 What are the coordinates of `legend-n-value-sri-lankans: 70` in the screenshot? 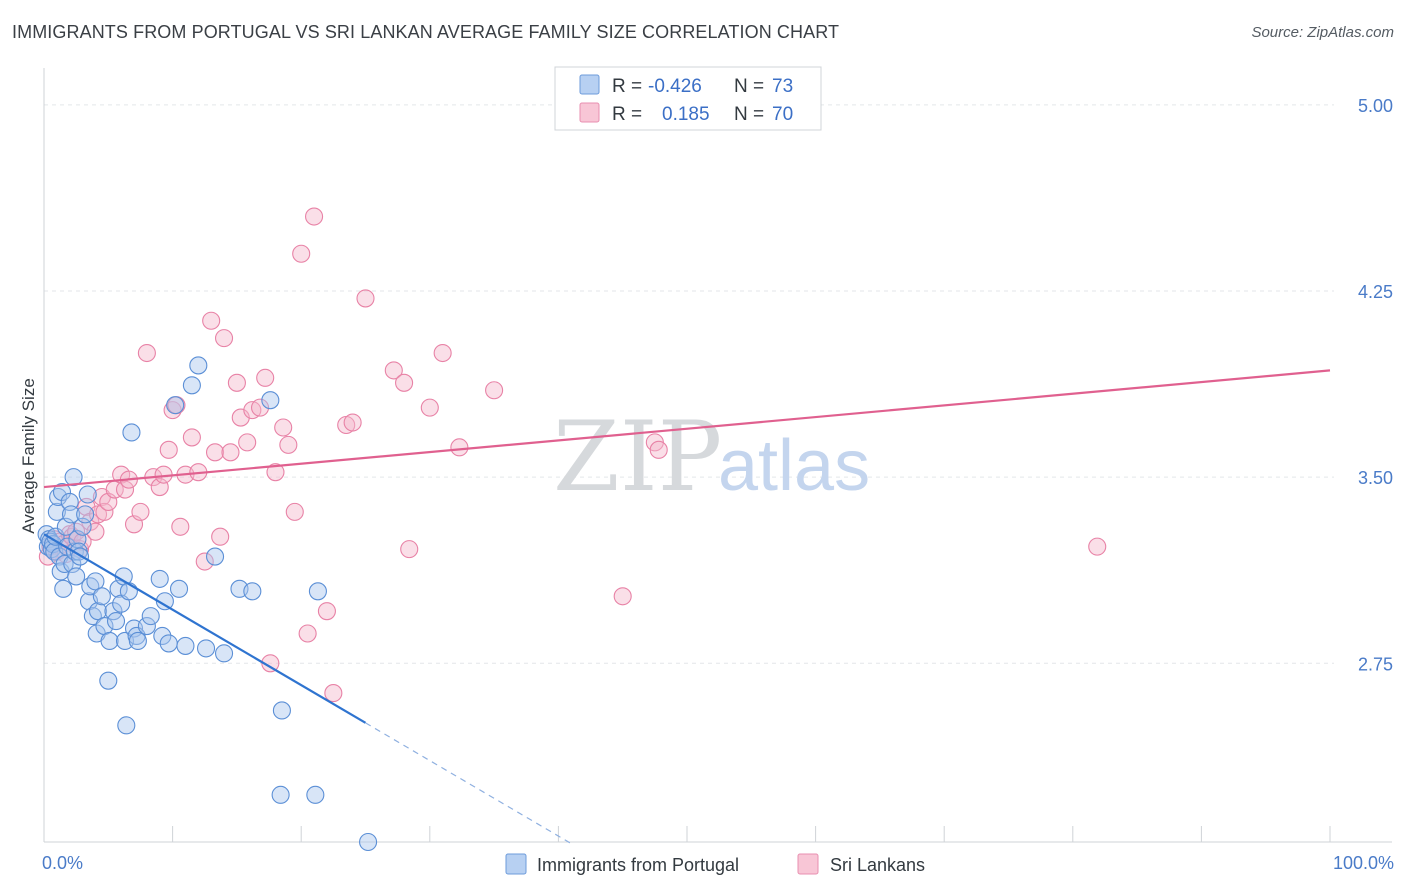 It's located at (782, 114).